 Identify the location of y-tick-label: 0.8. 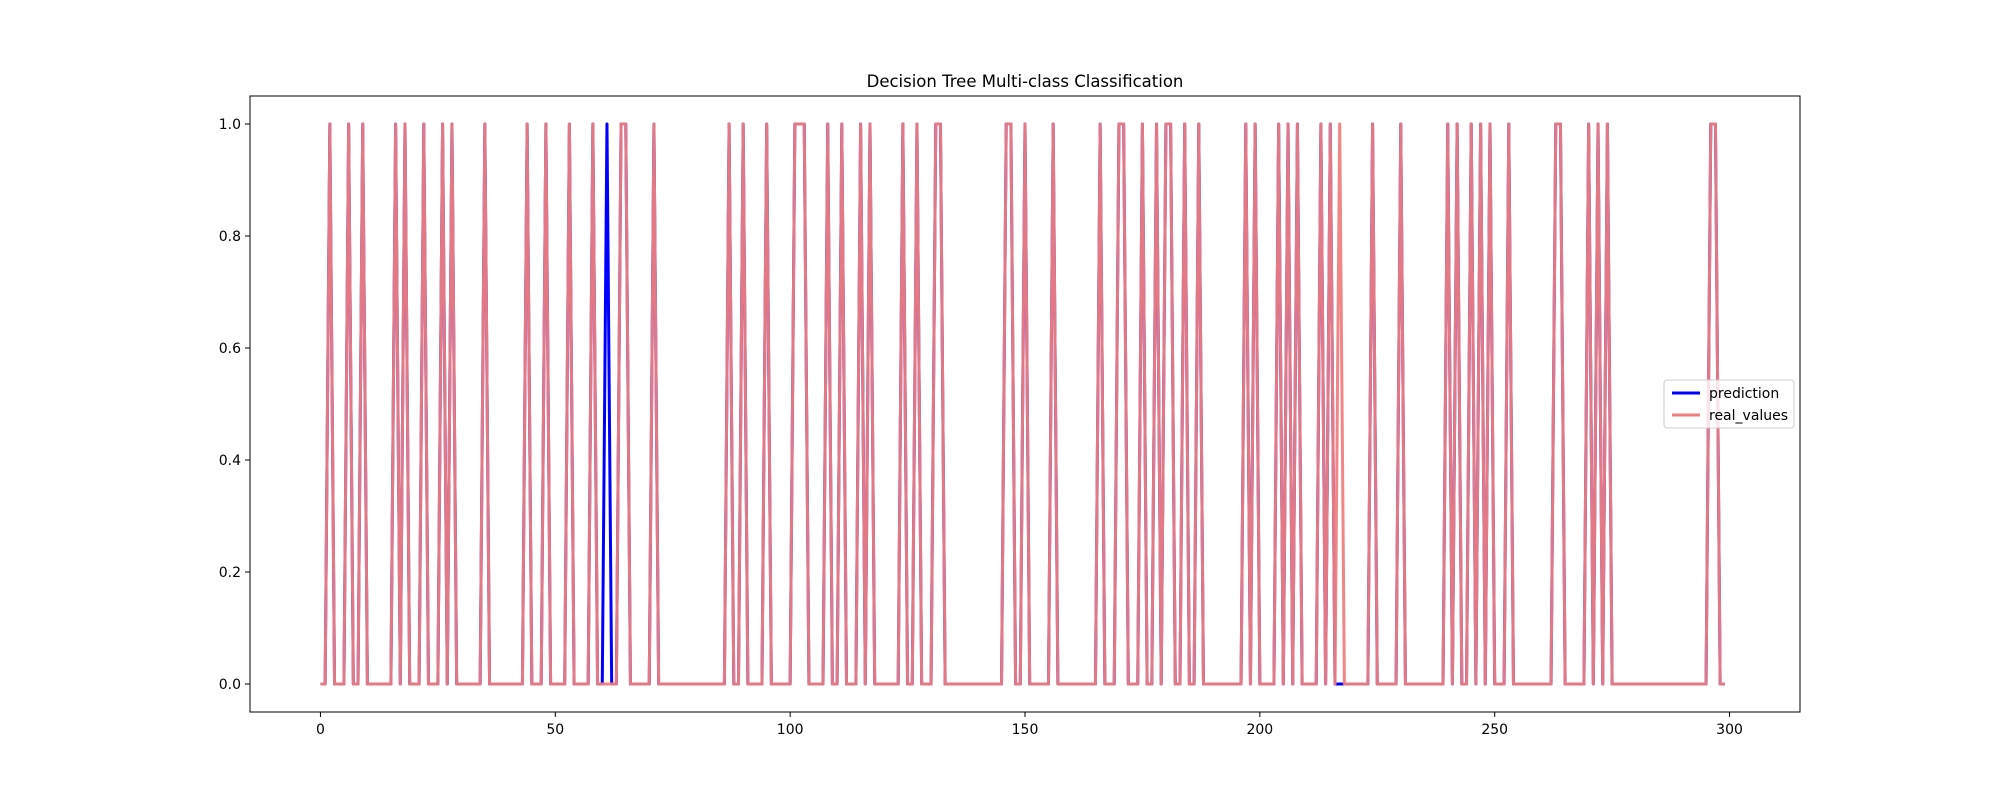
(230, 237).